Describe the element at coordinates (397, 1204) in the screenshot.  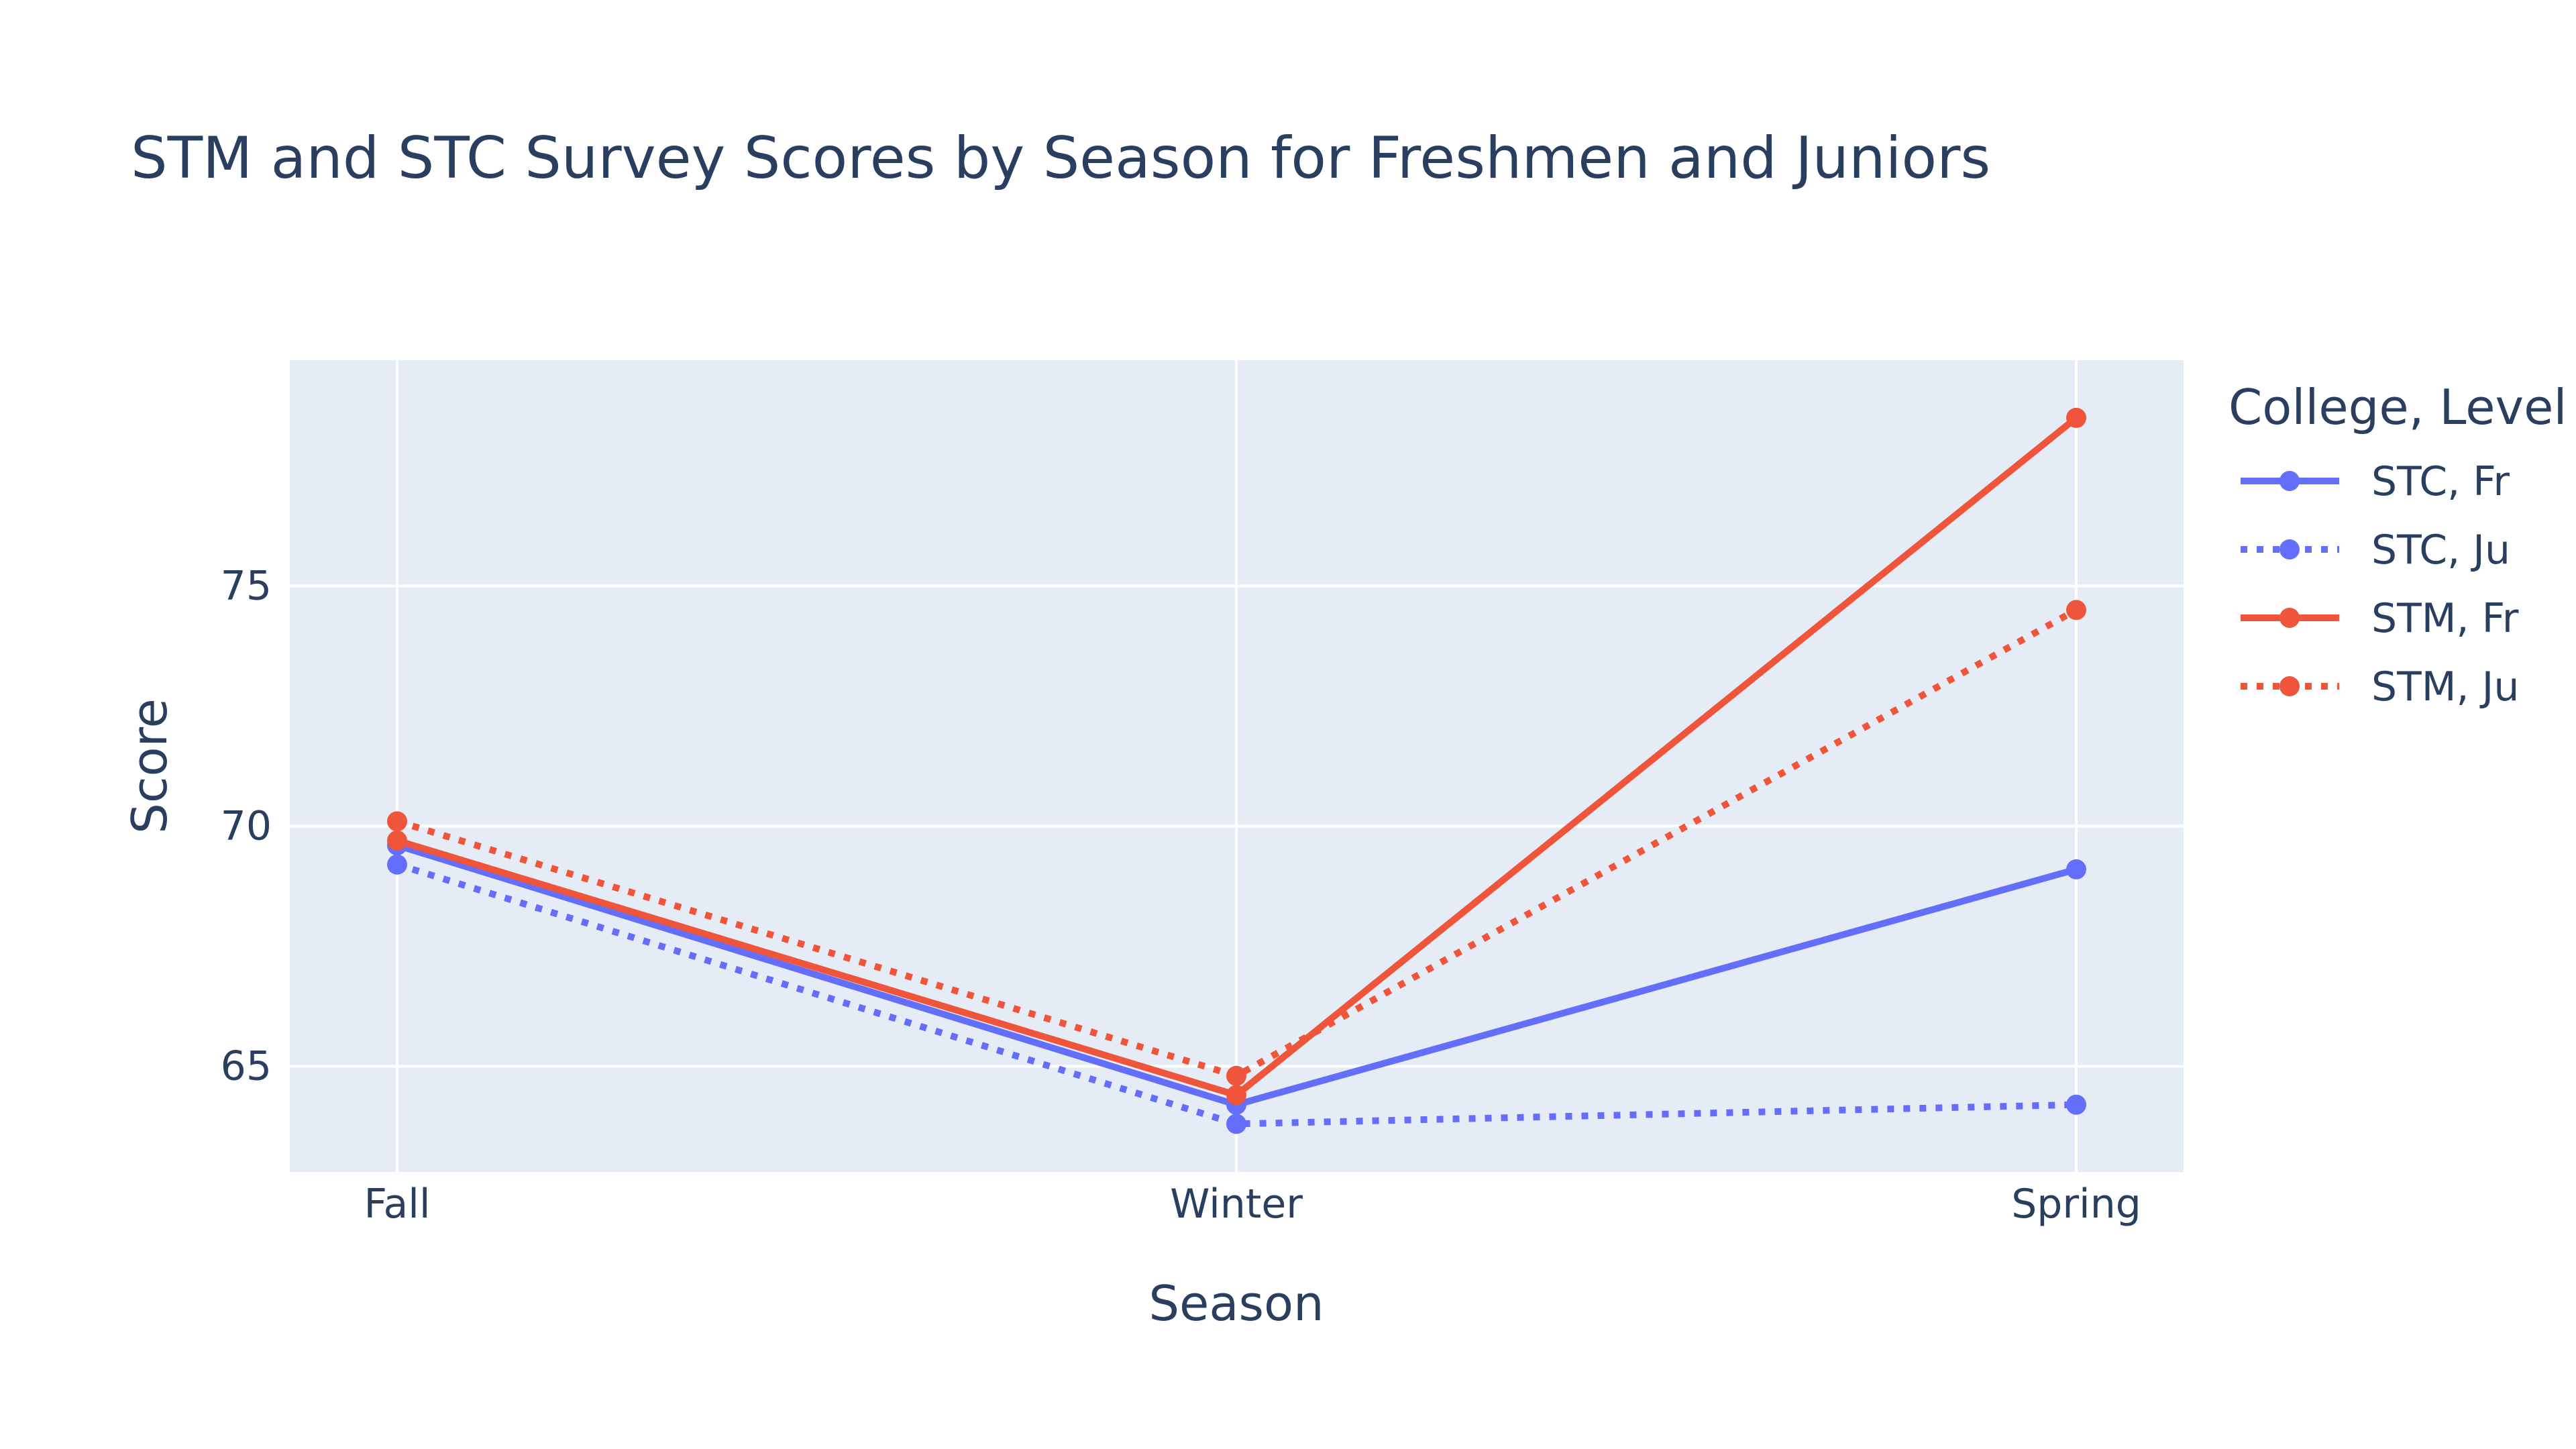
I see `x-tick-label: Fall` at that location.